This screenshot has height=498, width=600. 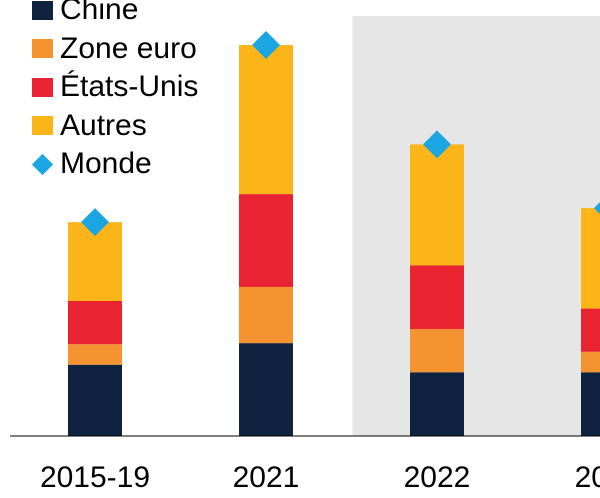 What do you see at coordinates (266, 315) in the screenshot?
I see `bar-segment-zone-euro-2021` at bounding box center [266, 315].